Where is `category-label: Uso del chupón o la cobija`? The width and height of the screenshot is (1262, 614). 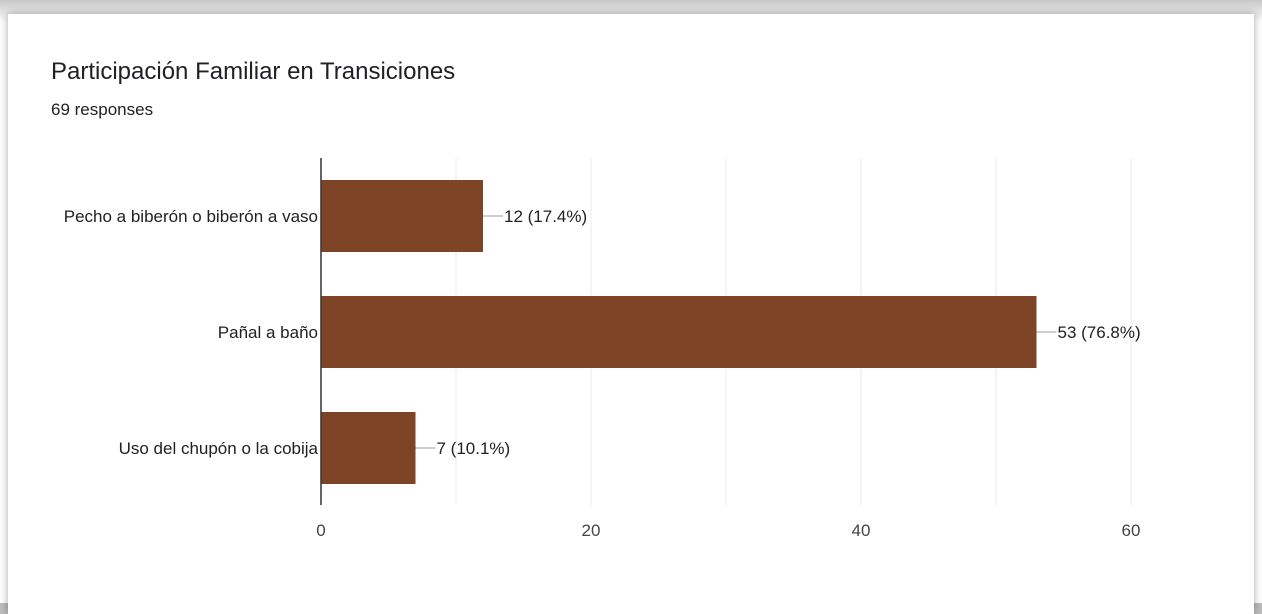 category-label: Uso del chupón o la cobija is located at coordinates (219, 448).